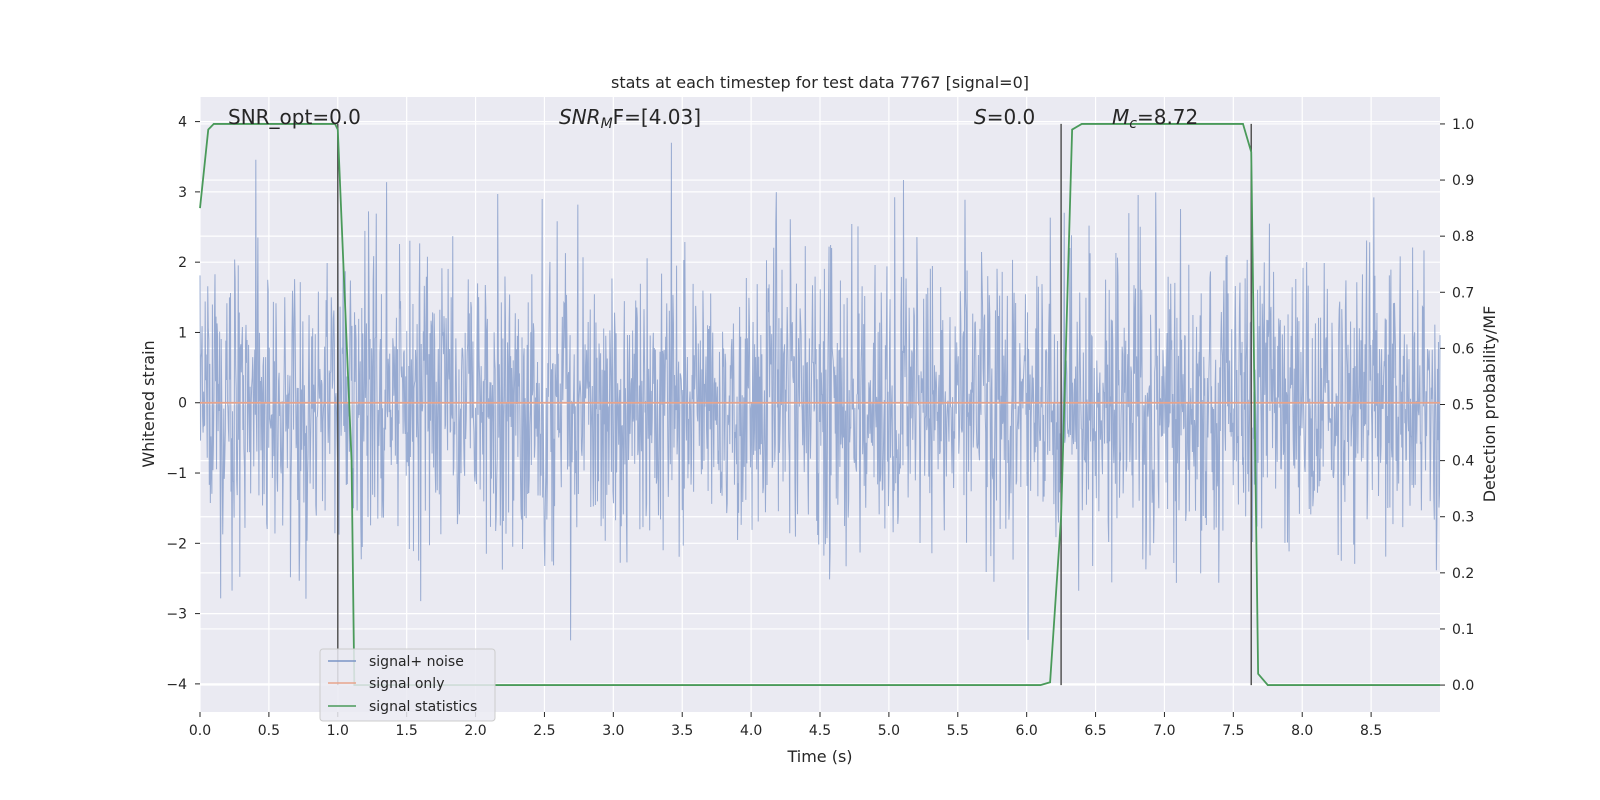  I want to click on annotation-mc-prefix: M, so click(1120, 117).